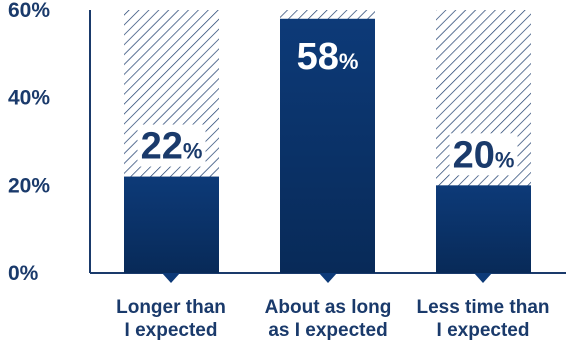 The height and width of the screenshot is (354, 576). What do you see at coordinates (23, 273) in the screenshot?
I see `y-tick-label: 0%` at bounding box center [23, 273].